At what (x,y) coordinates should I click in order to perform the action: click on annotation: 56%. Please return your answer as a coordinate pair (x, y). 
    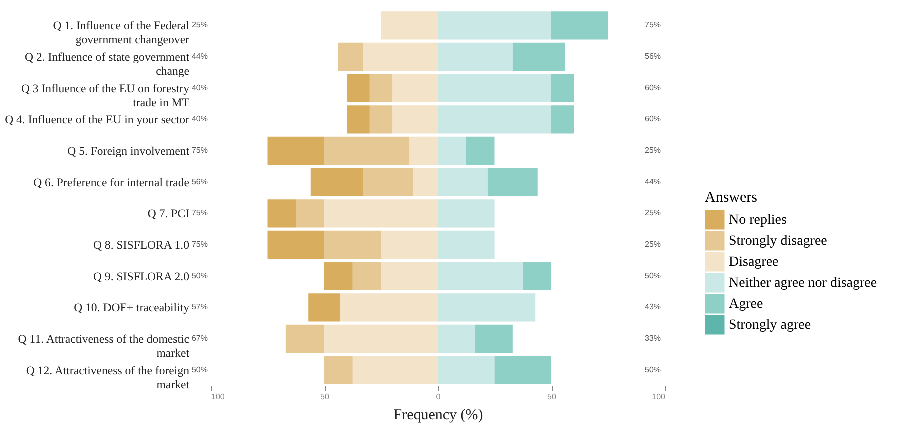
    Looking at the image, I should click on (653, 56).